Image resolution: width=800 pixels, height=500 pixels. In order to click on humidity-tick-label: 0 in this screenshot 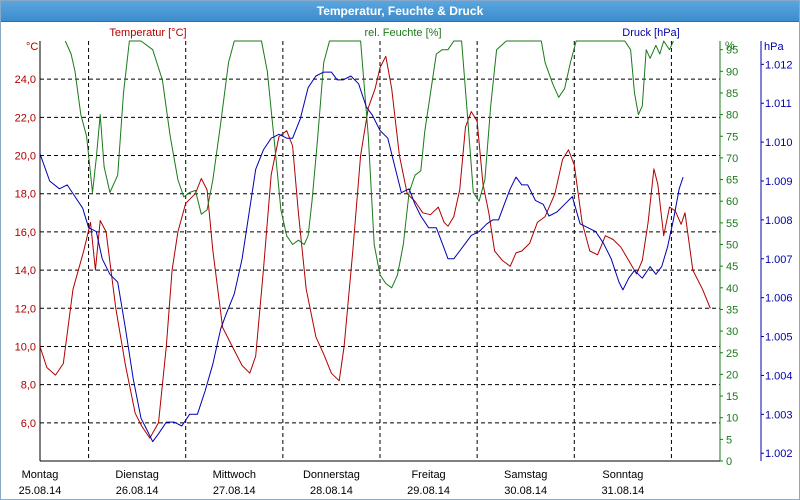, I will do `click(729, 462)`.